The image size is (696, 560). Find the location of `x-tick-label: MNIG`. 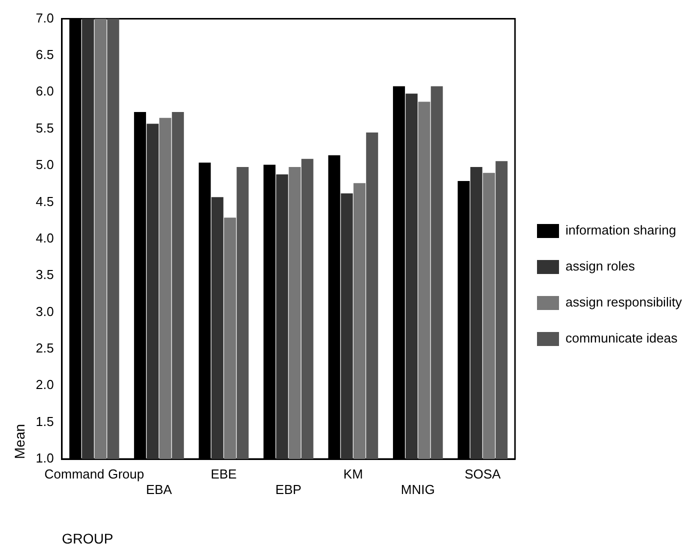

x-tick-label: MNIG is located at coordinates (417, 489).